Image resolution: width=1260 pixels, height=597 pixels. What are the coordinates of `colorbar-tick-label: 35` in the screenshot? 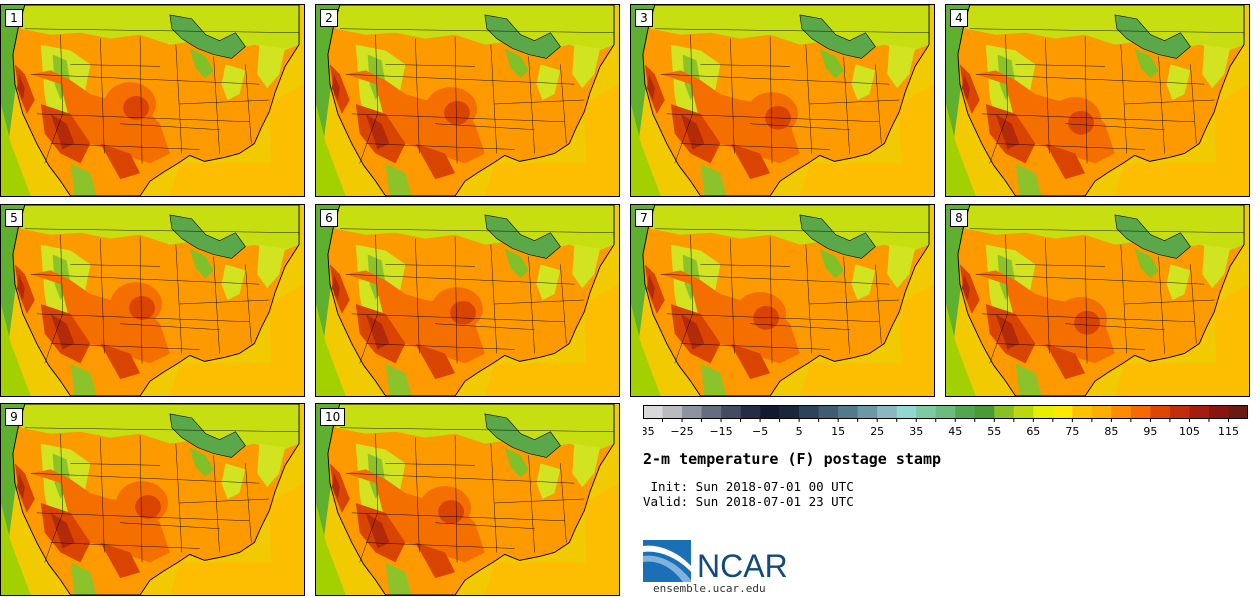 It's located at (916, 431).